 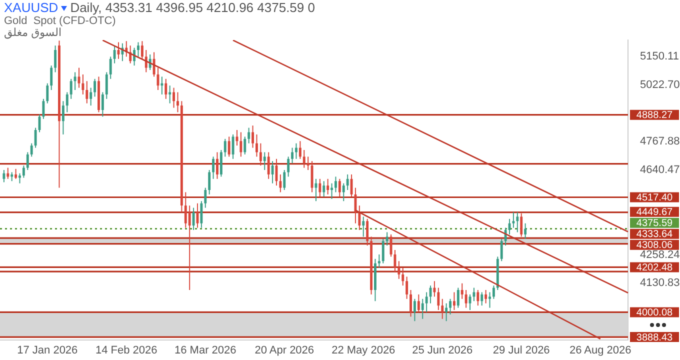 I want to click on ref-line-label: 4375.59, so click(x=655, y=224).